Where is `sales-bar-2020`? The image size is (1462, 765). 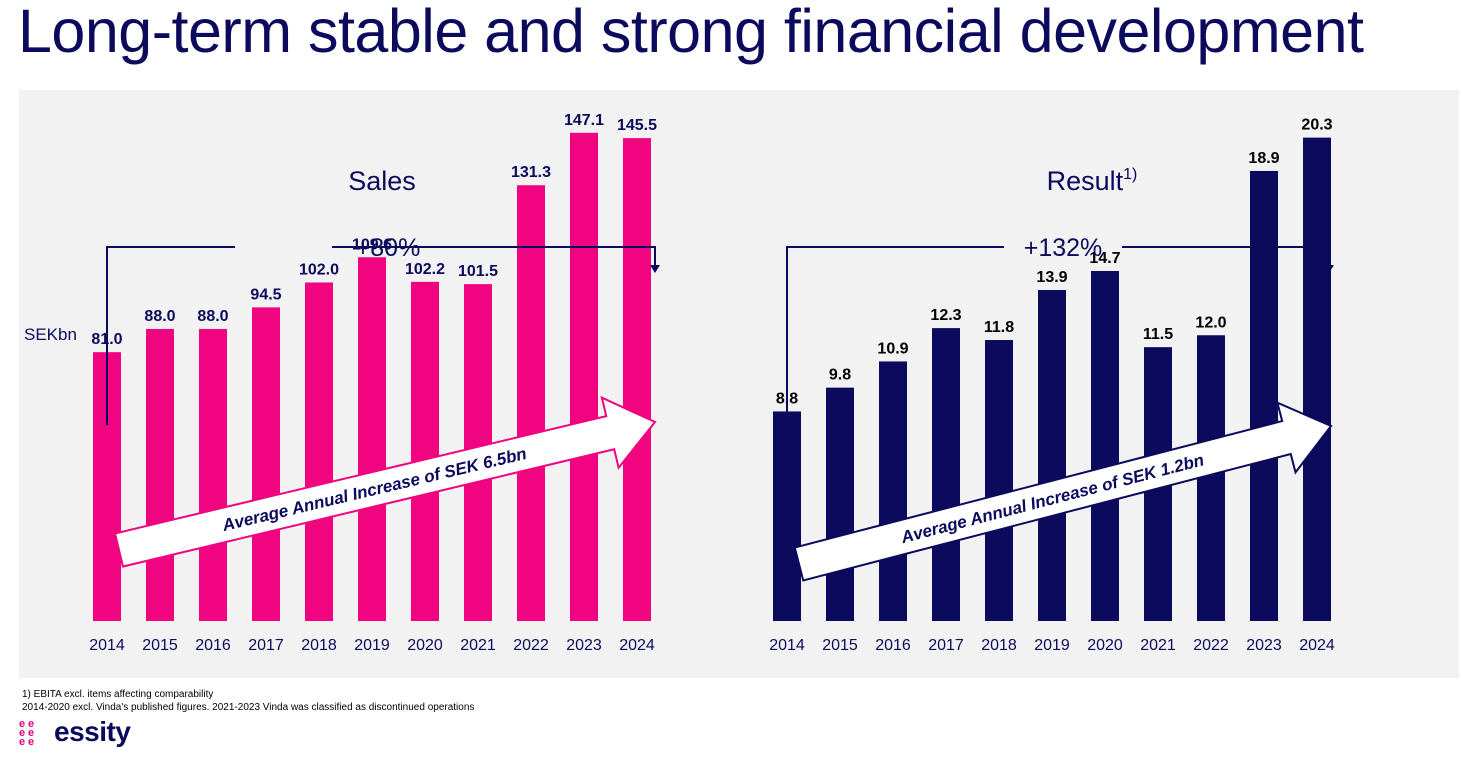 sales-bar-2020 is located at coordinates (425, 451).